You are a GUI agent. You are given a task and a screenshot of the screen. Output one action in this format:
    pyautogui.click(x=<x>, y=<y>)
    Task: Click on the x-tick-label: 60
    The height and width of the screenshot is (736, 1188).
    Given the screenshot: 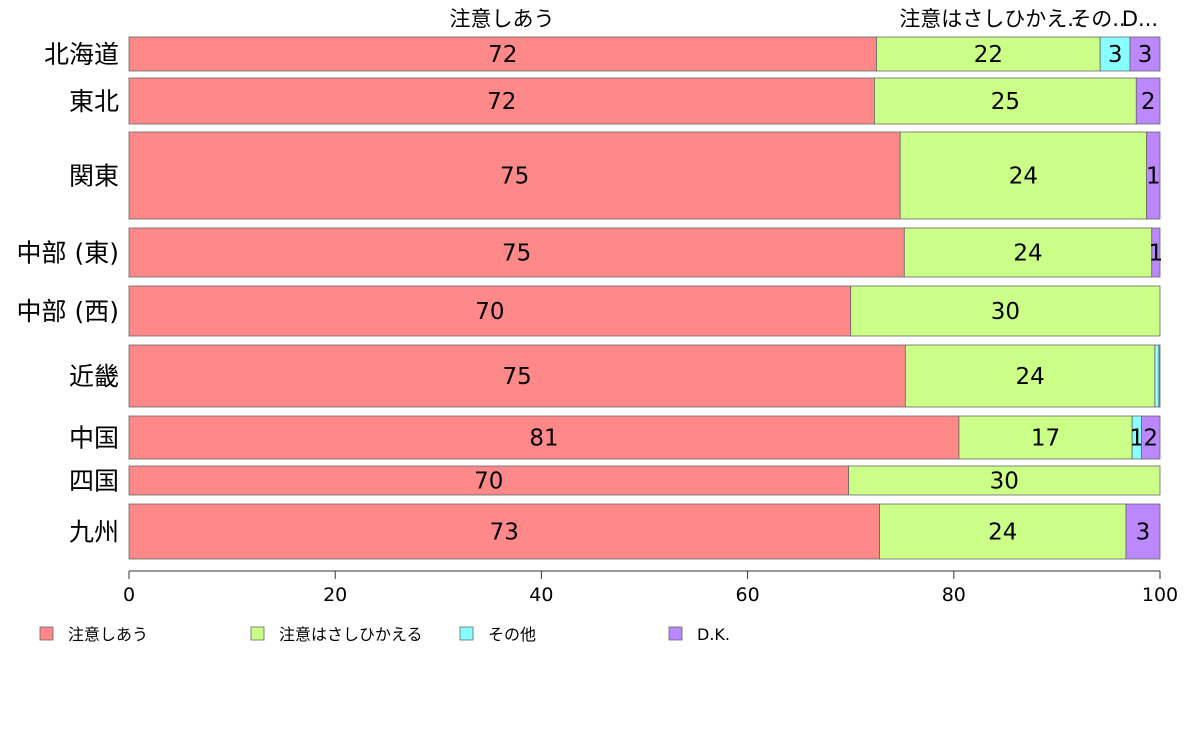 What is the action you would take?
    pyautogui.click(x=748, y=595)
    